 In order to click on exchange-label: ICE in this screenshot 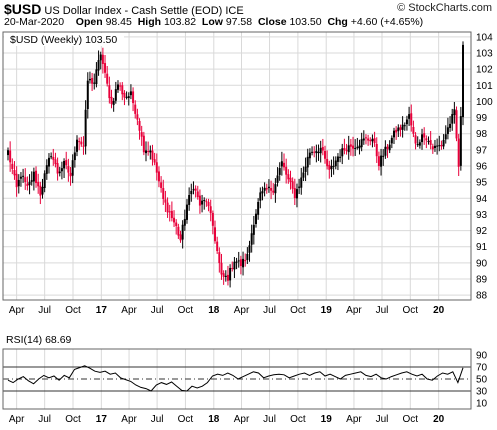, I will do `click(234, 11)`.